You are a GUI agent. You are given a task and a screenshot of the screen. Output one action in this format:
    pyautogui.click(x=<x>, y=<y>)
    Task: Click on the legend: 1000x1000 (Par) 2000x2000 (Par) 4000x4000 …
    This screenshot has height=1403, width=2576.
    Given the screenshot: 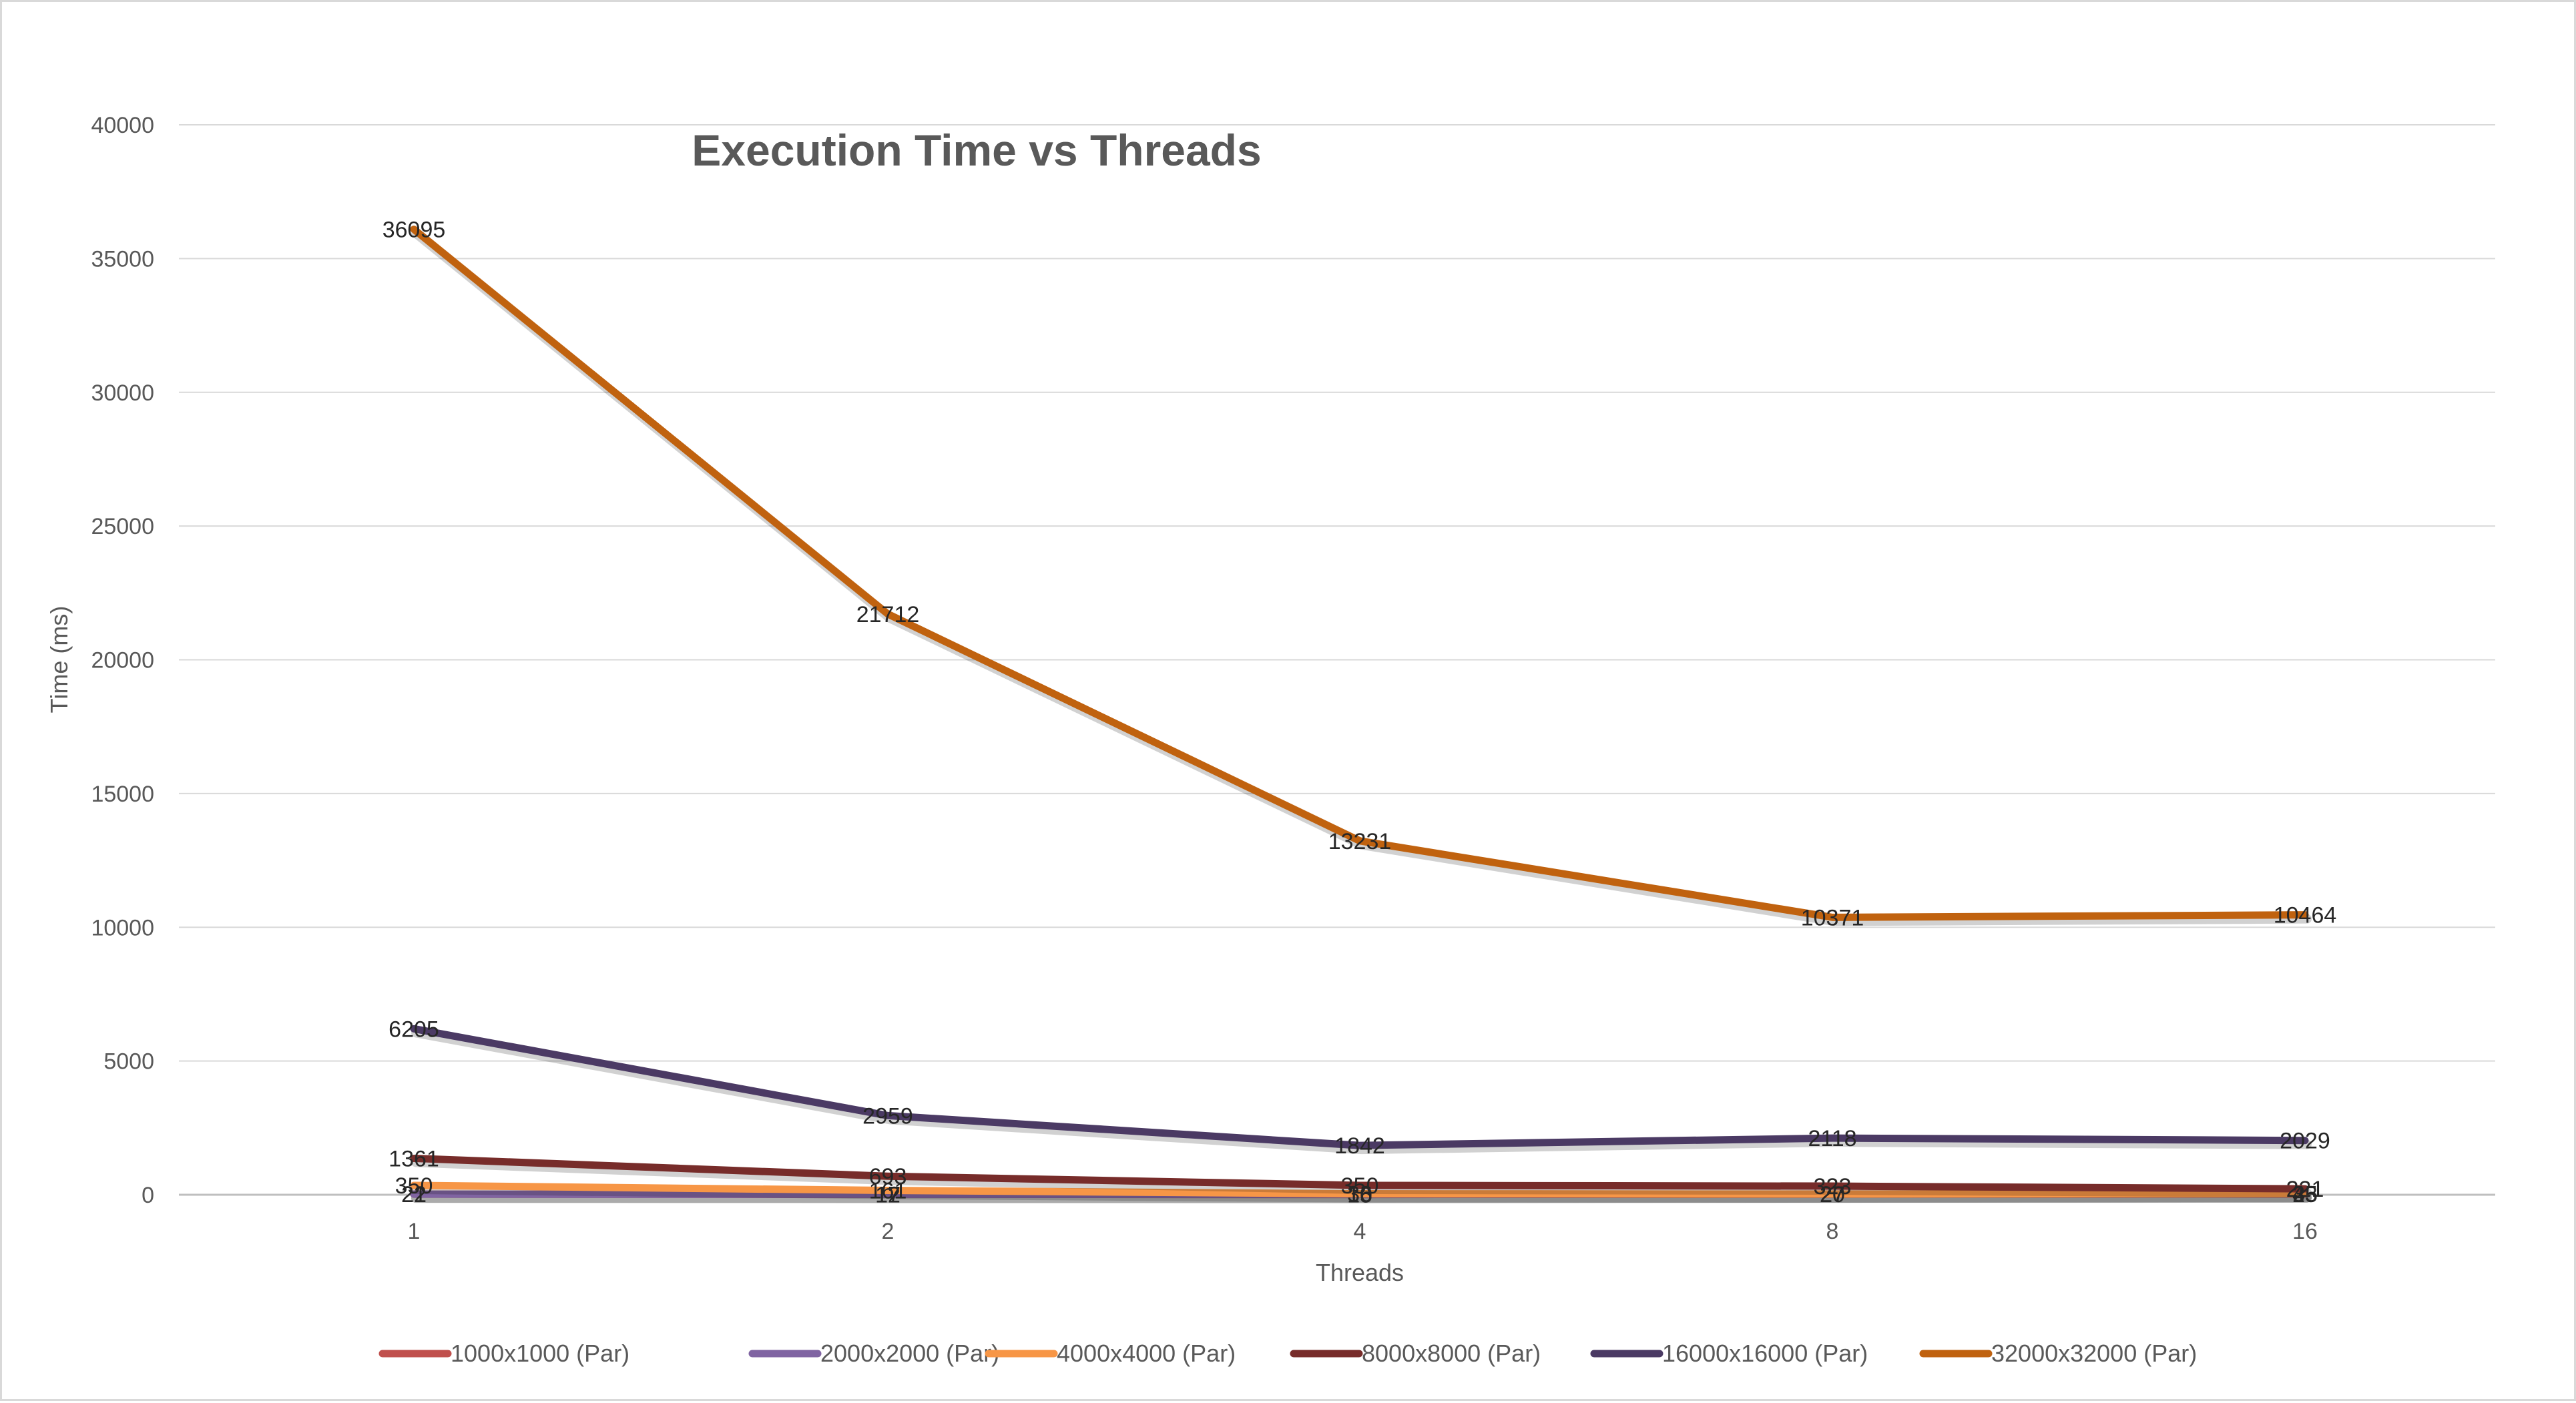 What is the action you would take?
    pyautogui.click(x=1287, y=1353)
    